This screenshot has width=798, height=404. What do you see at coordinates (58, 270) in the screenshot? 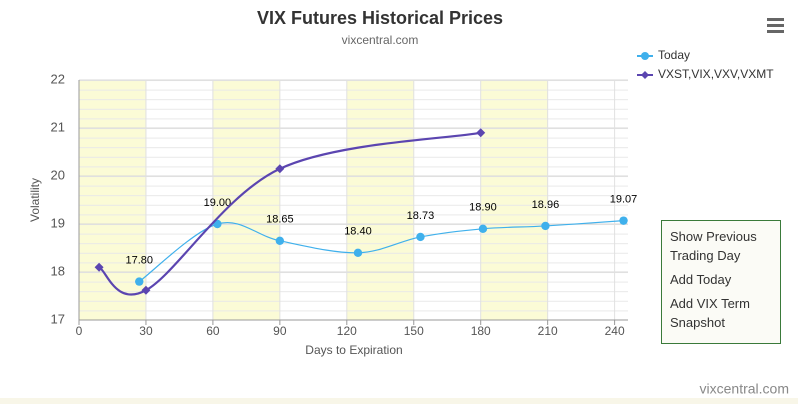
I see `y-tick-label: 18` at bounding box center [58, 270].